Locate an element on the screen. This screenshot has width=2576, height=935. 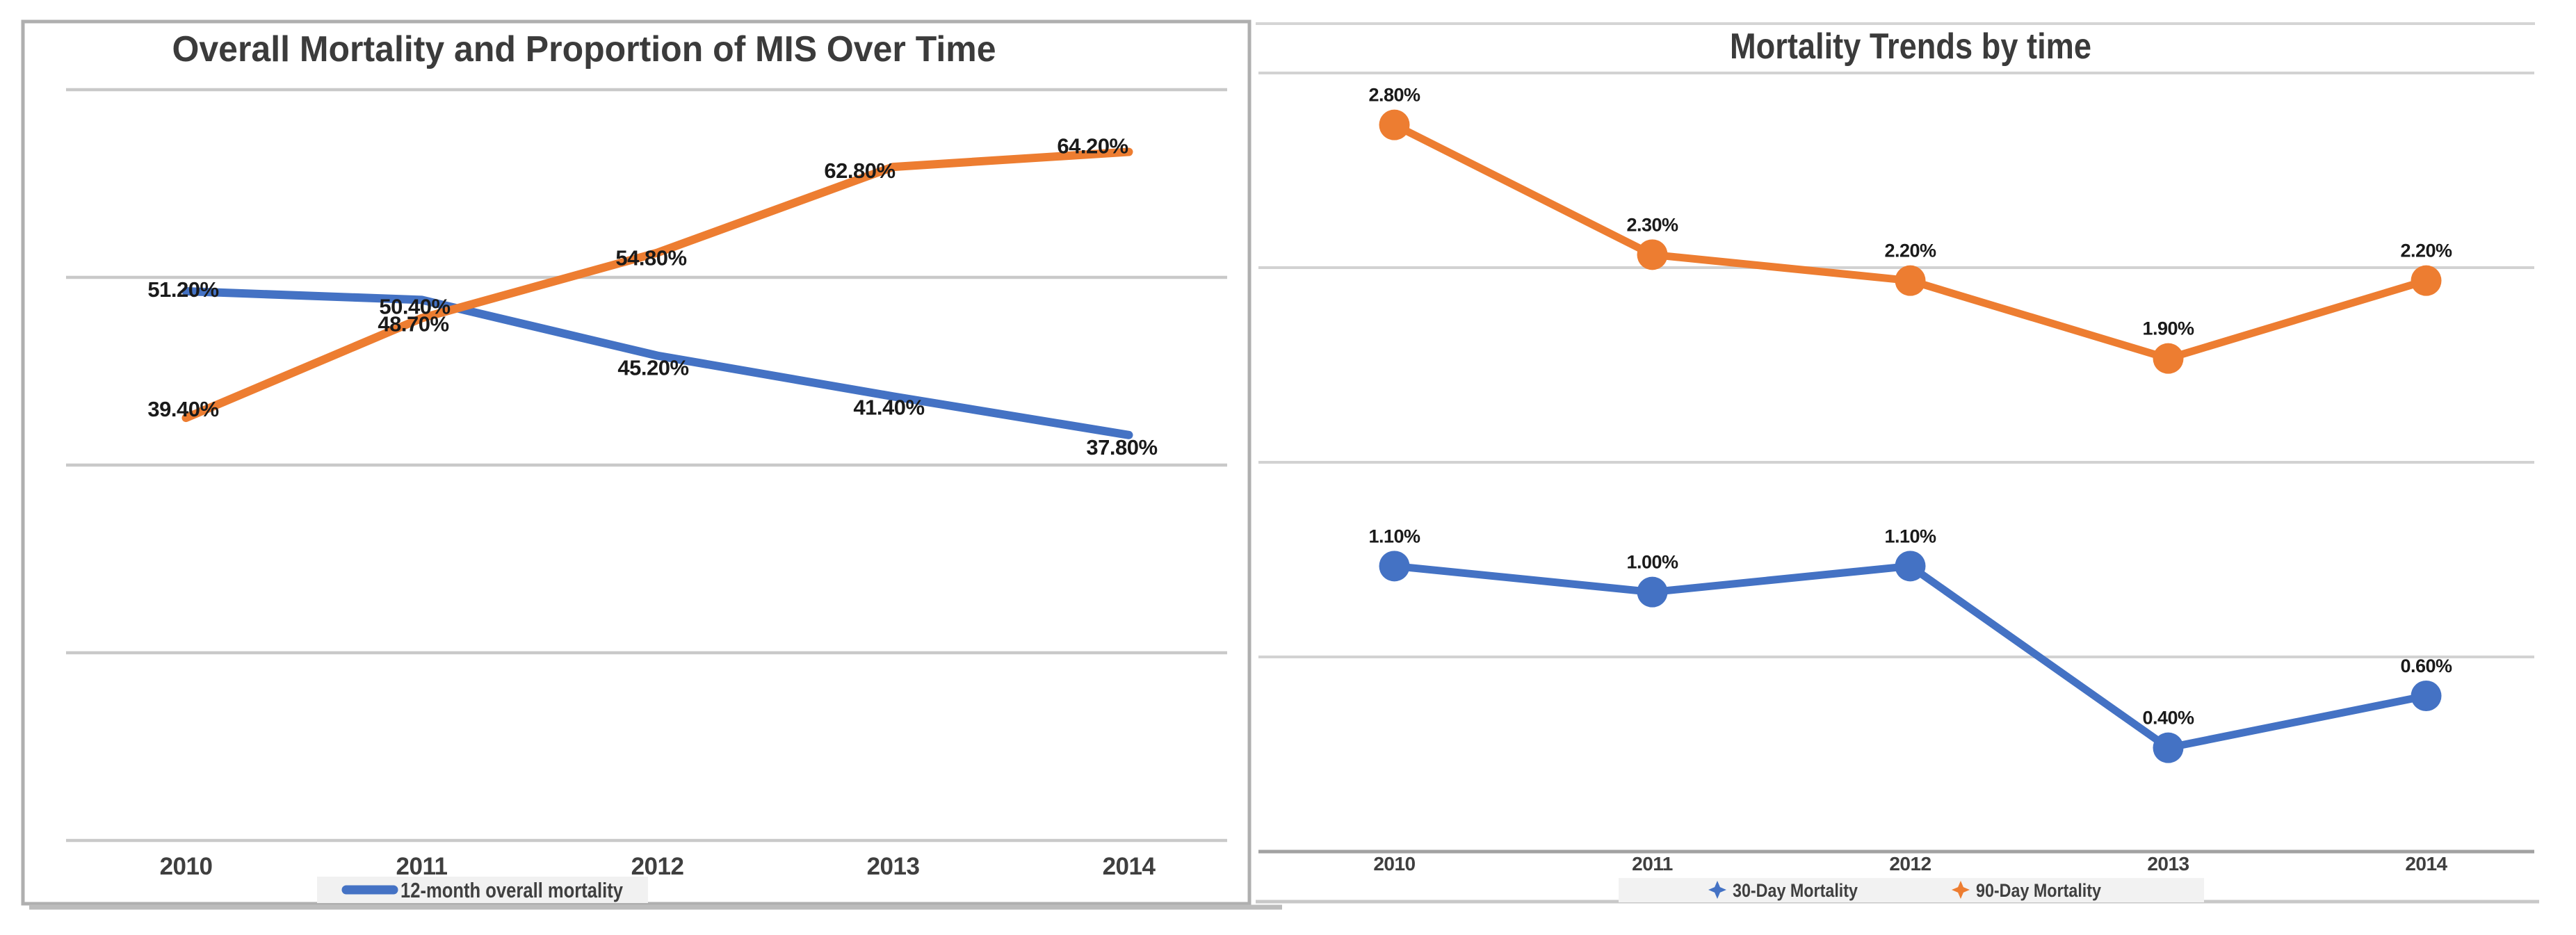
data-label: 51.20% is located at coordinates (182, 289).